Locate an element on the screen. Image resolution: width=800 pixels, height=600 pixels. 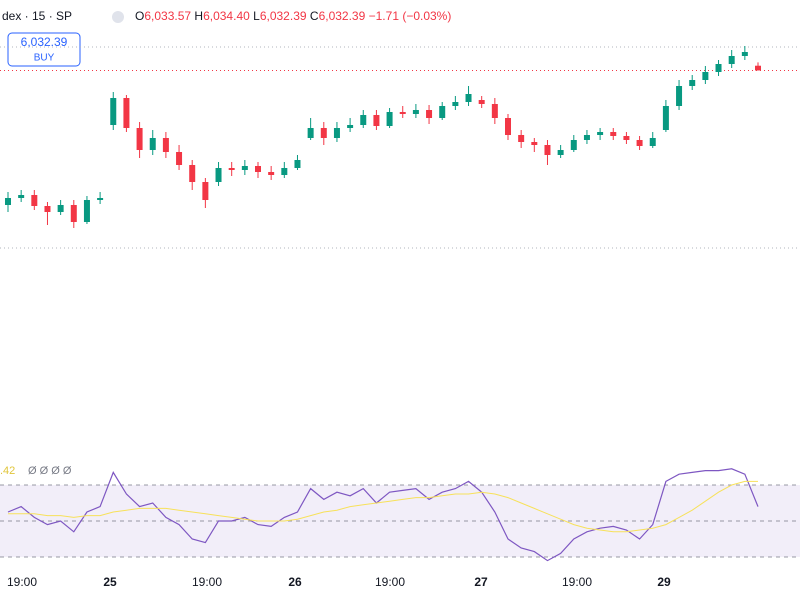
legend-key: L is located at coordinates (256, 16).